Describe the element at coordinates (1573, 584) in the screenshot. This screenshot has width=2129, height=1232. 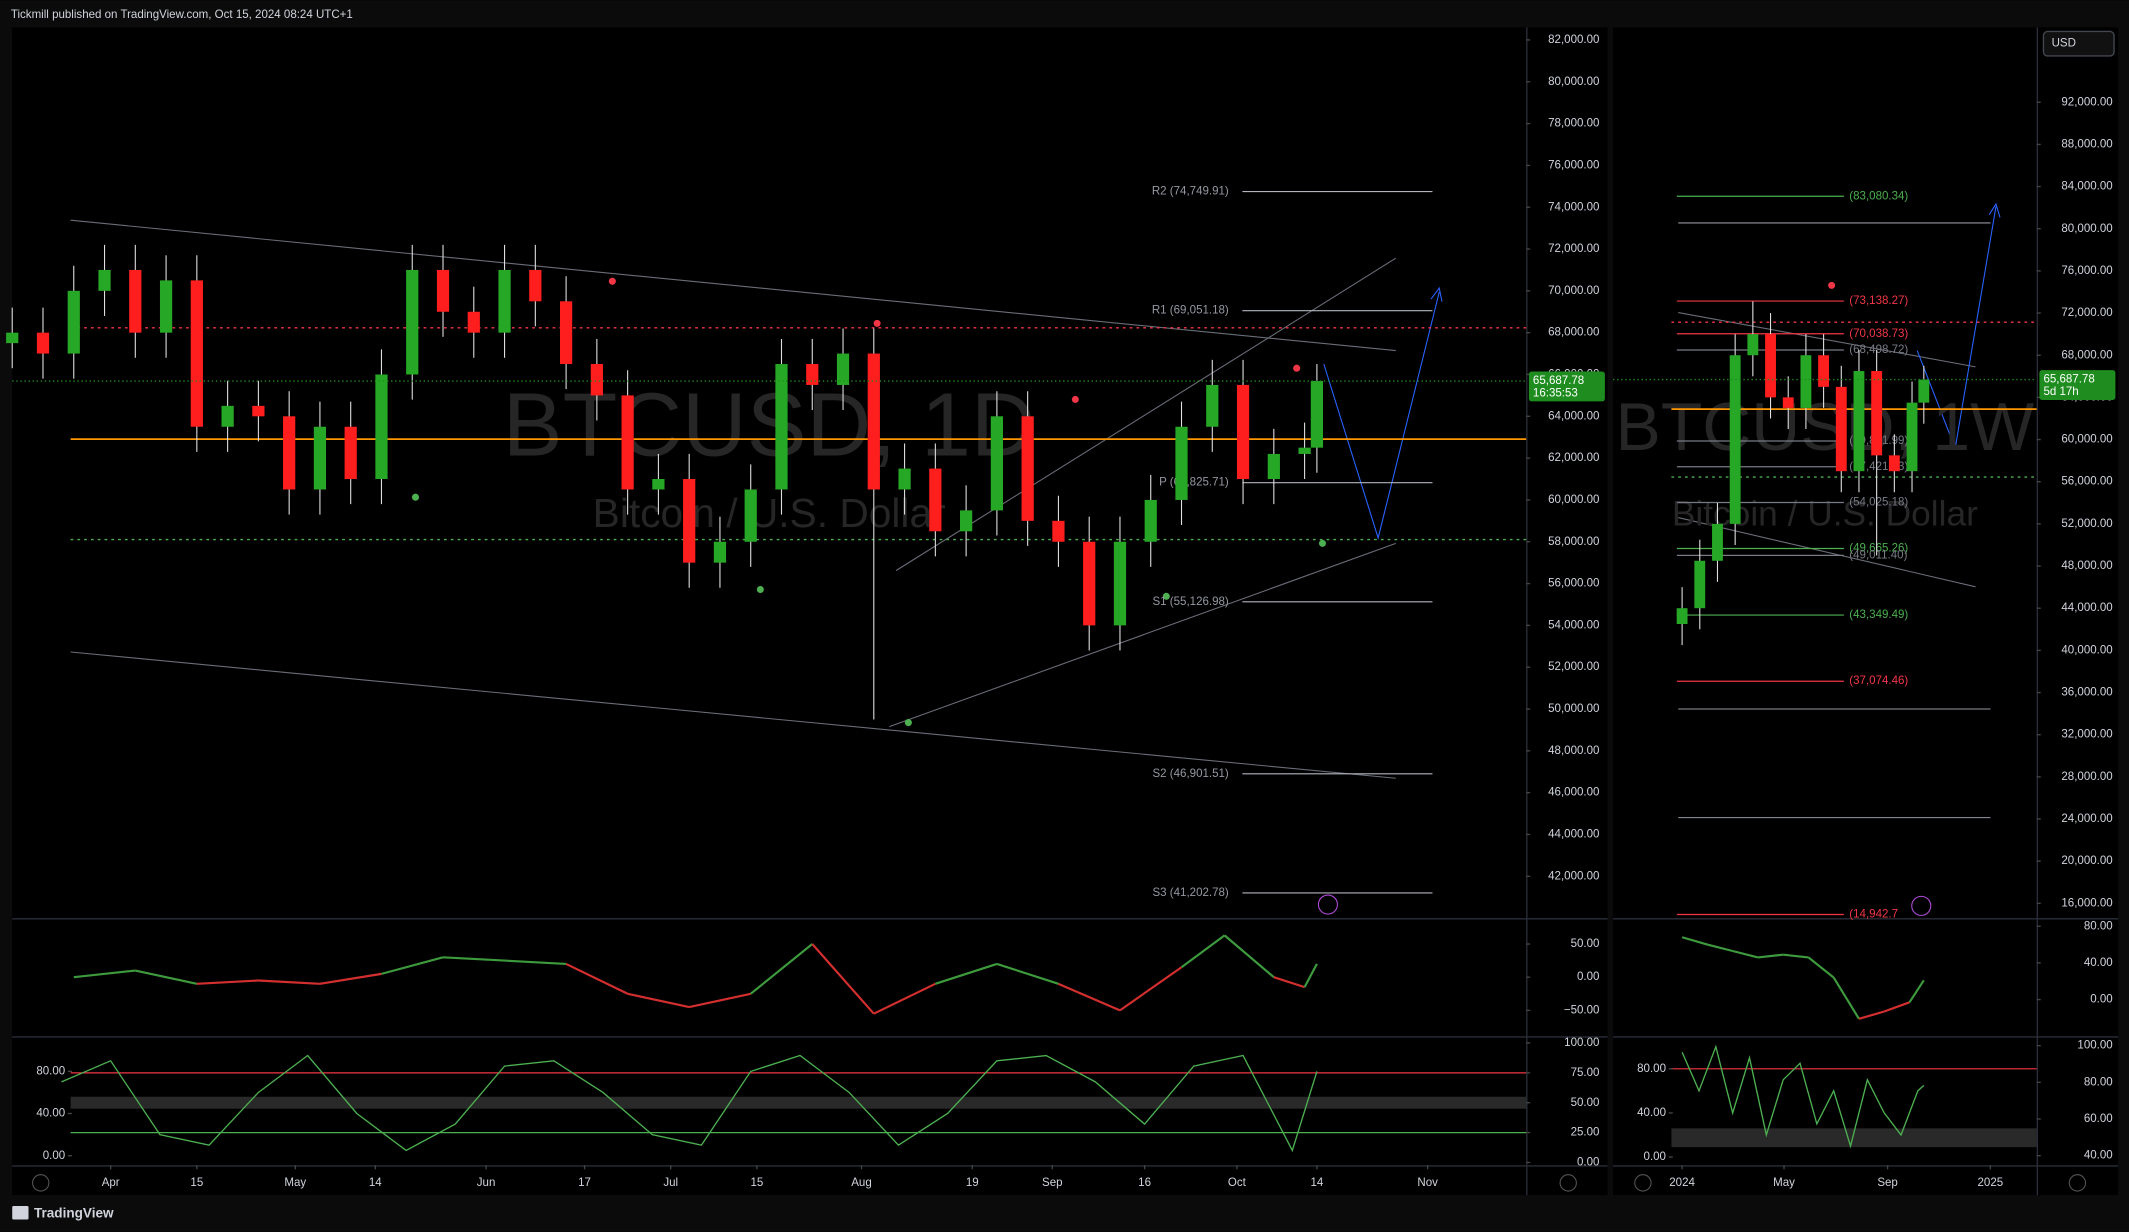
I see `y-tick-label: 56,000.00` at that location.